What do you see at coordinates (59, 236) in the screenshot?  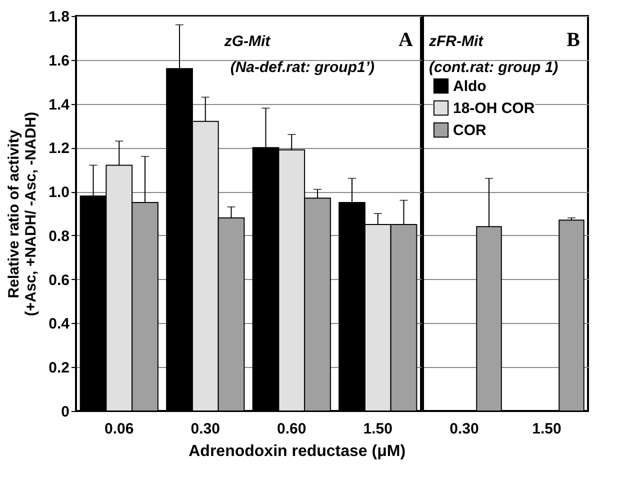 I see `y-tick-label: 0.8` at bounding box center [59, 236].